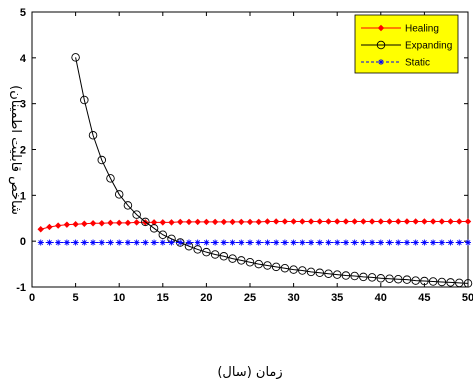 Image resolution: width=473 pixels, height=387 pixels. Describe the element at coordinates (23, 105) in the screenshot. I see `y-tick-label: 3` at that location.